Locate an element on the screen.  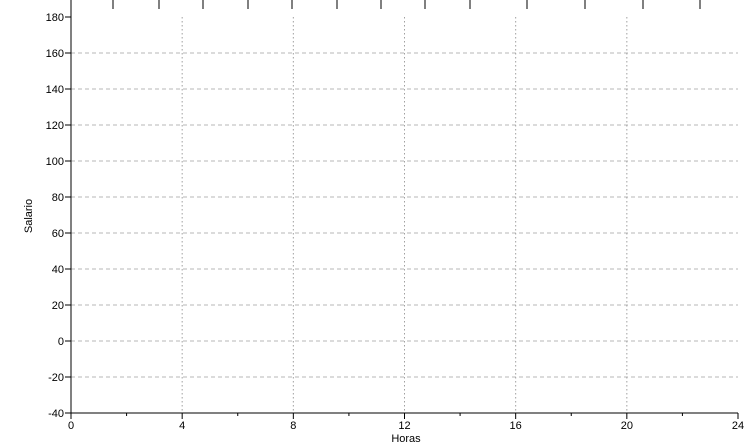
x-tick-label: 0 is located at coordinates (71, 426).